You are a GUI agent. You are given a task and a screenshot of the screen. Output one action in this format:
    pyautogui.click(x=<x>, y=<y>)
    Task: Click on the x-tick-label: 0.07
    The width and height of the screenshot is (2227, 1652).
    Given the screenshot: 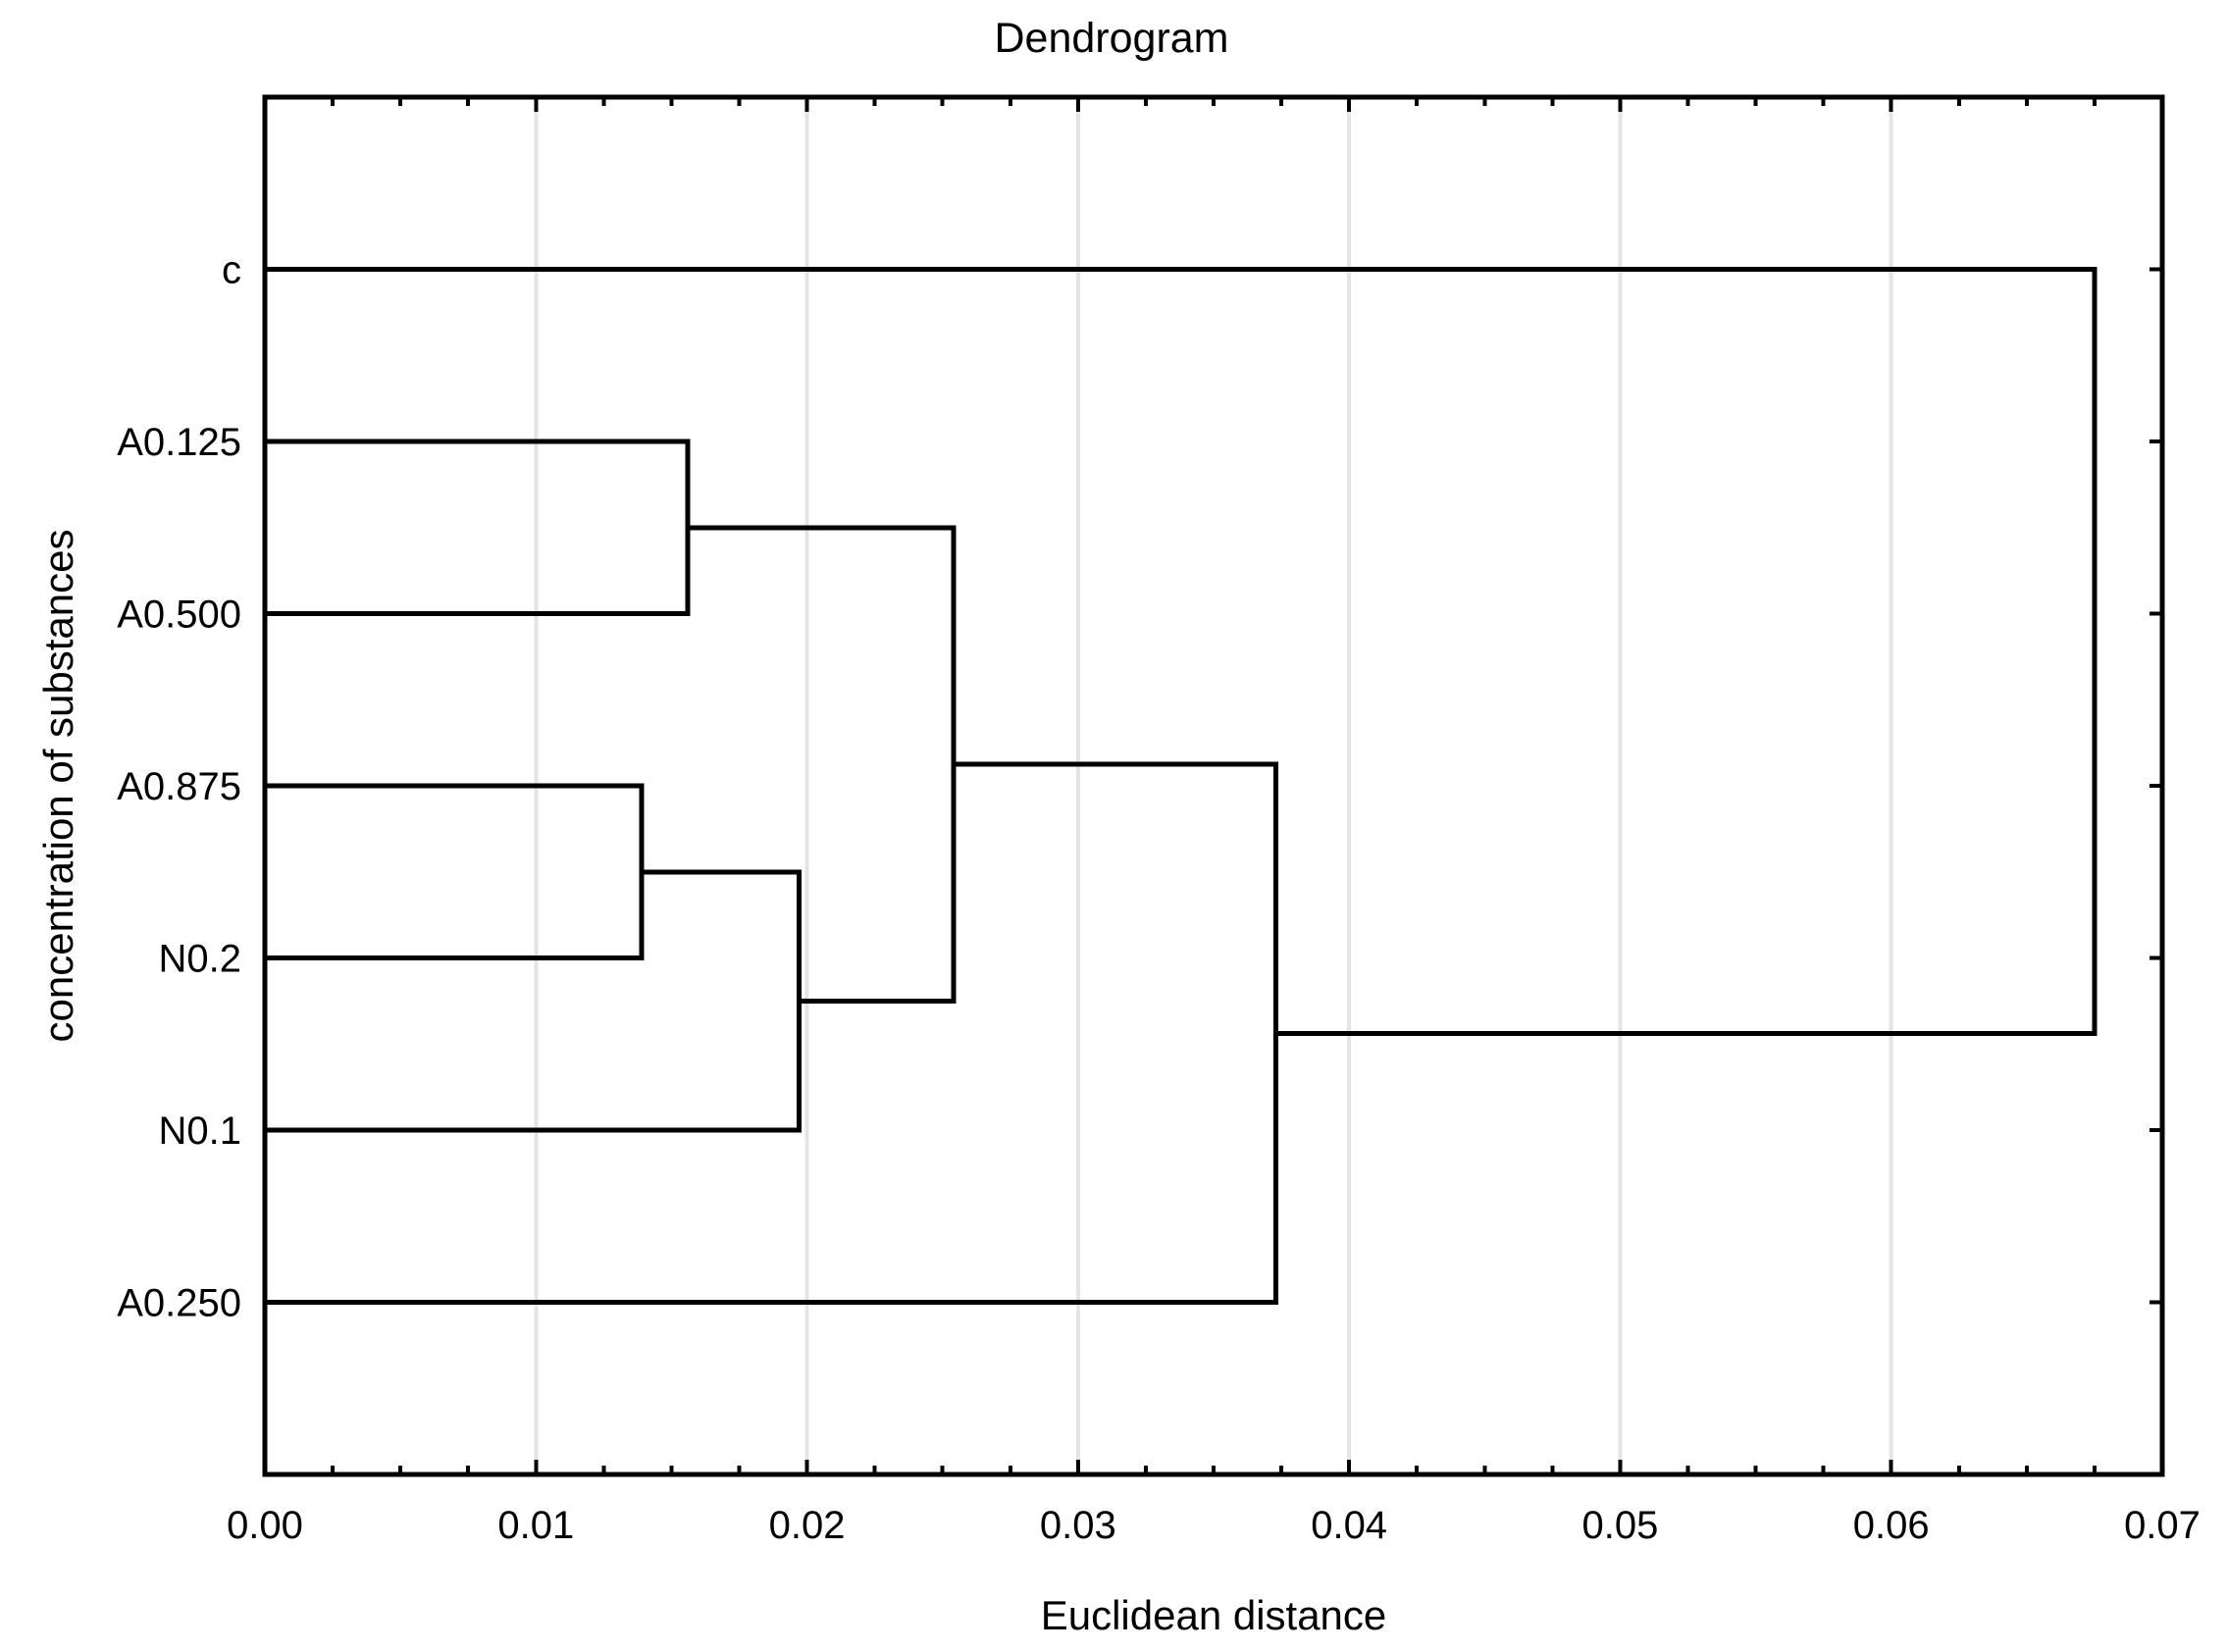 What is the action you would take?
    pyautogui.click(x=2162, y=1526)
    